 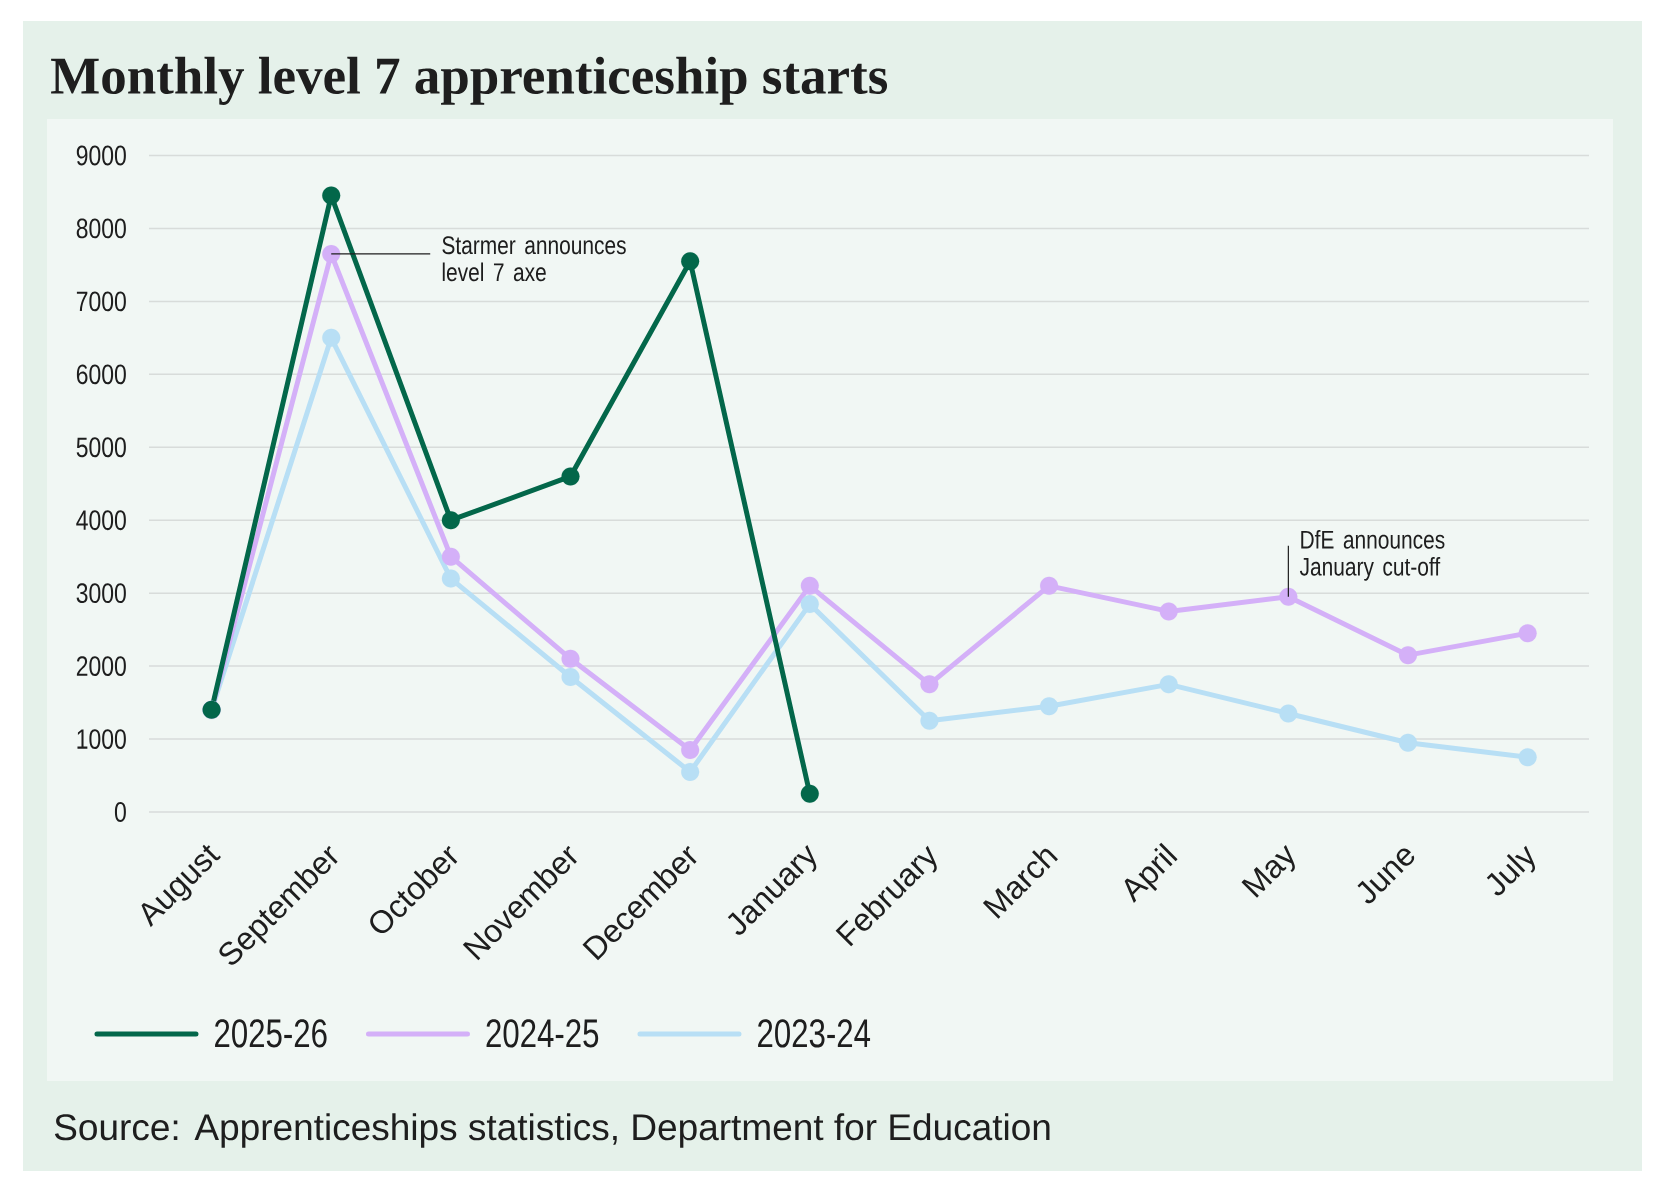 What do you see at coordinates (542, 1033) in the screenshot?
I see `legend-label: 2024-25` at bounding box center [542, 1033].